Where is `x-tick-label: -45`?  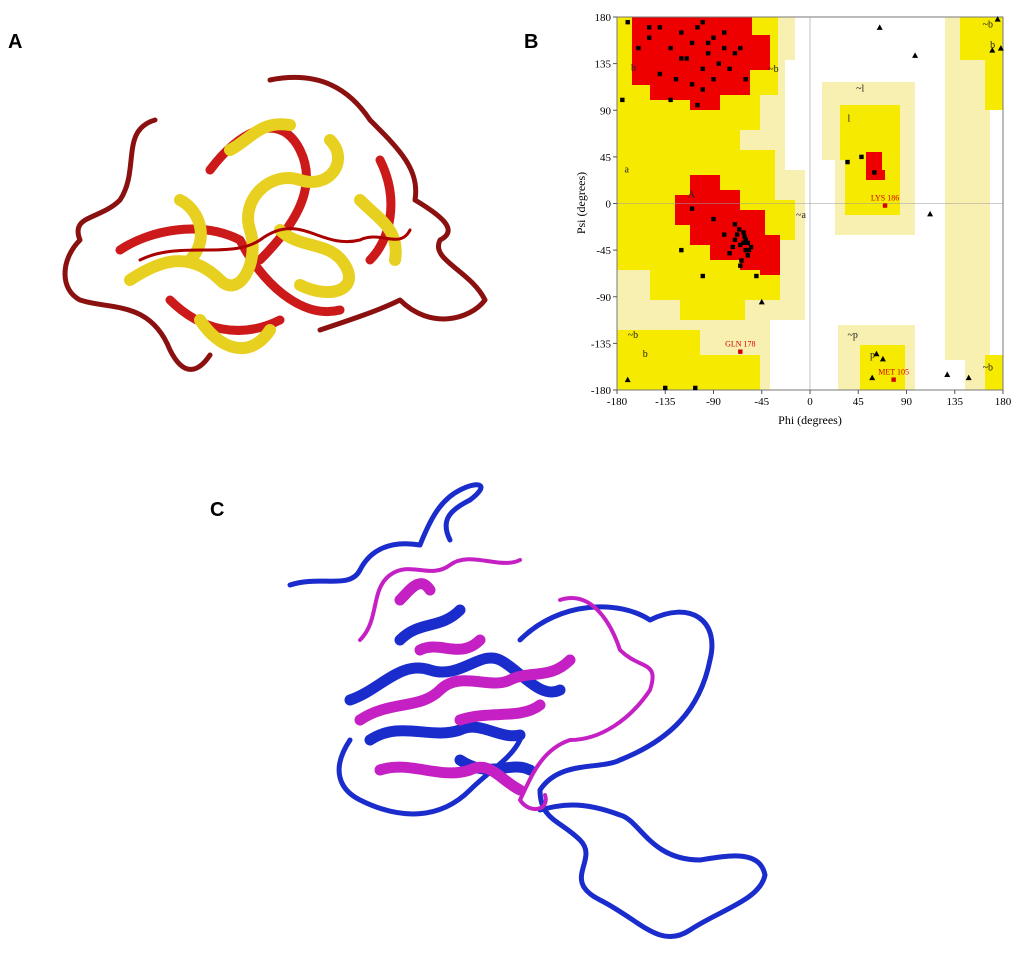
x-tick-label: -45 is located at coordinates (761, 402).